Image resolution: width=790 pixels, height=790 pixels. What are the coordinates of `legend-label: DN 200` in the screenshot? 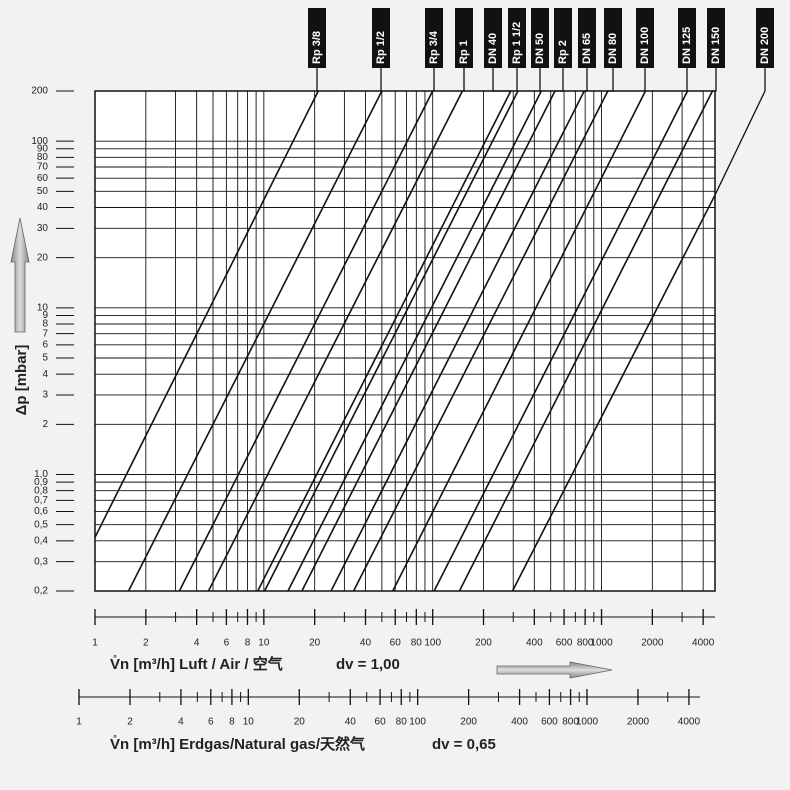 It's located at (765, 45).